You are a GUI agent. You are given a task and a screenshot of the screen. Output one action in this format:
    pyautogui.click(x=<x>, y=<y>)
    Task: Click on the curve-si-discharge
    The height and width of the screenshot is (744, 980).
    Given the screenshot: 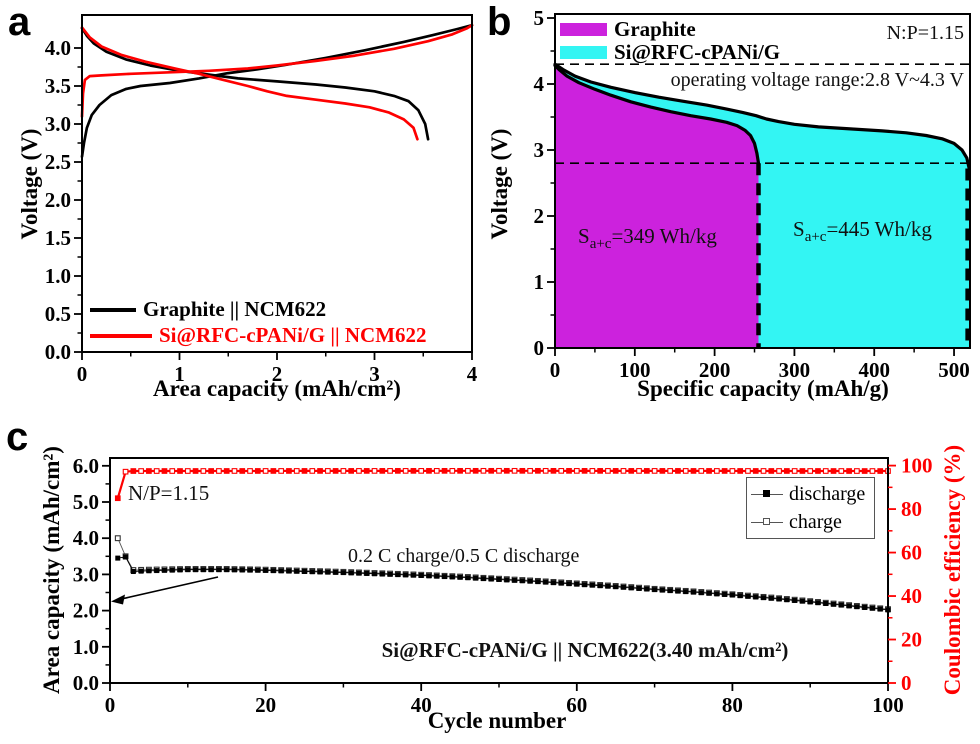 What is the action you would take?
    pyautogui.click(x=249, y=83)
    